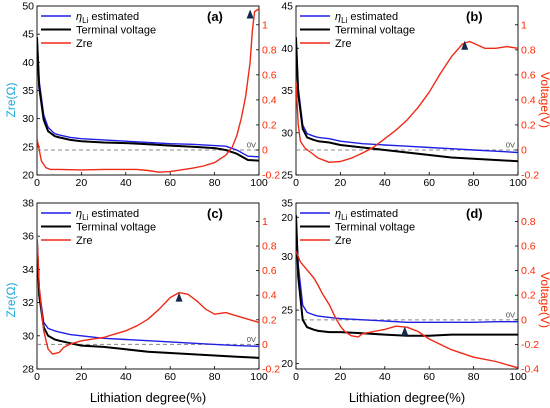 This screenshot has height=408, width=550. What do you see at coordinates (28, 7) in the screenshot?
I see `left-tick-label: 50` at bounding box center [28, 7].